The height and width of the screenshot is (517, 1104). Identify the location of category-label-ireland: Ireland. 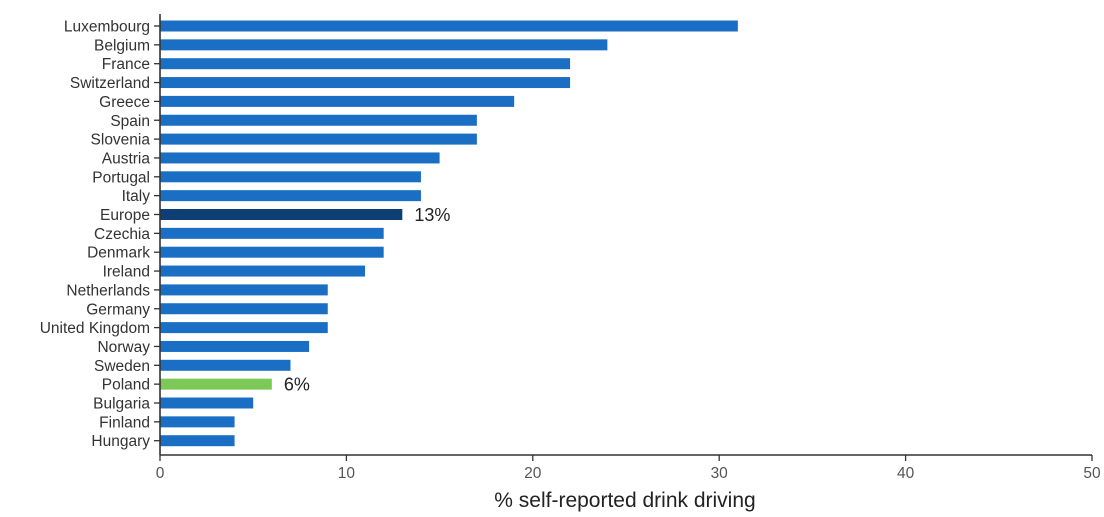
(126, 272).